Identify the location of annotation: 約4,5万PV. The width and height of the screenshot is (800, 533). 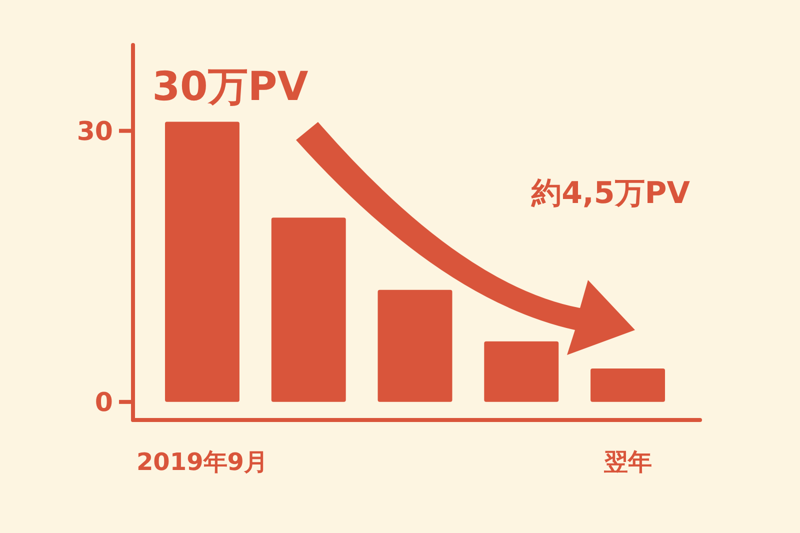
(610, 193).